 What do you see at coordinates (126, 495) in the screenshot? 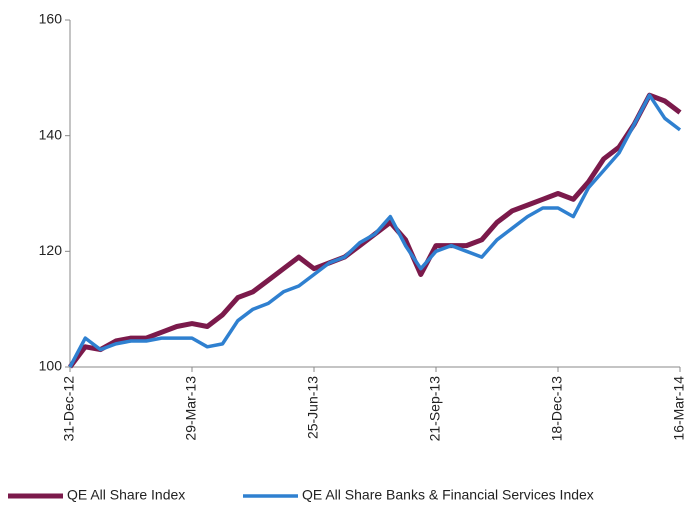
I see `legend-label: QE All Share Index` at bounding box center [126, 495].